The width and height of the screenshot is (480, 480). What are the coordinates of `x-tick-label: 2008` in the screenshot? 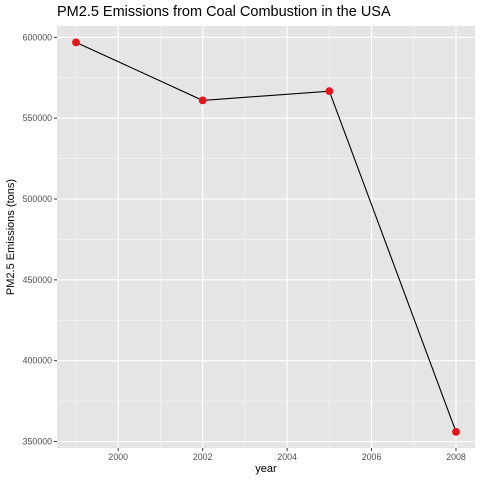 It's located at (456, 457).